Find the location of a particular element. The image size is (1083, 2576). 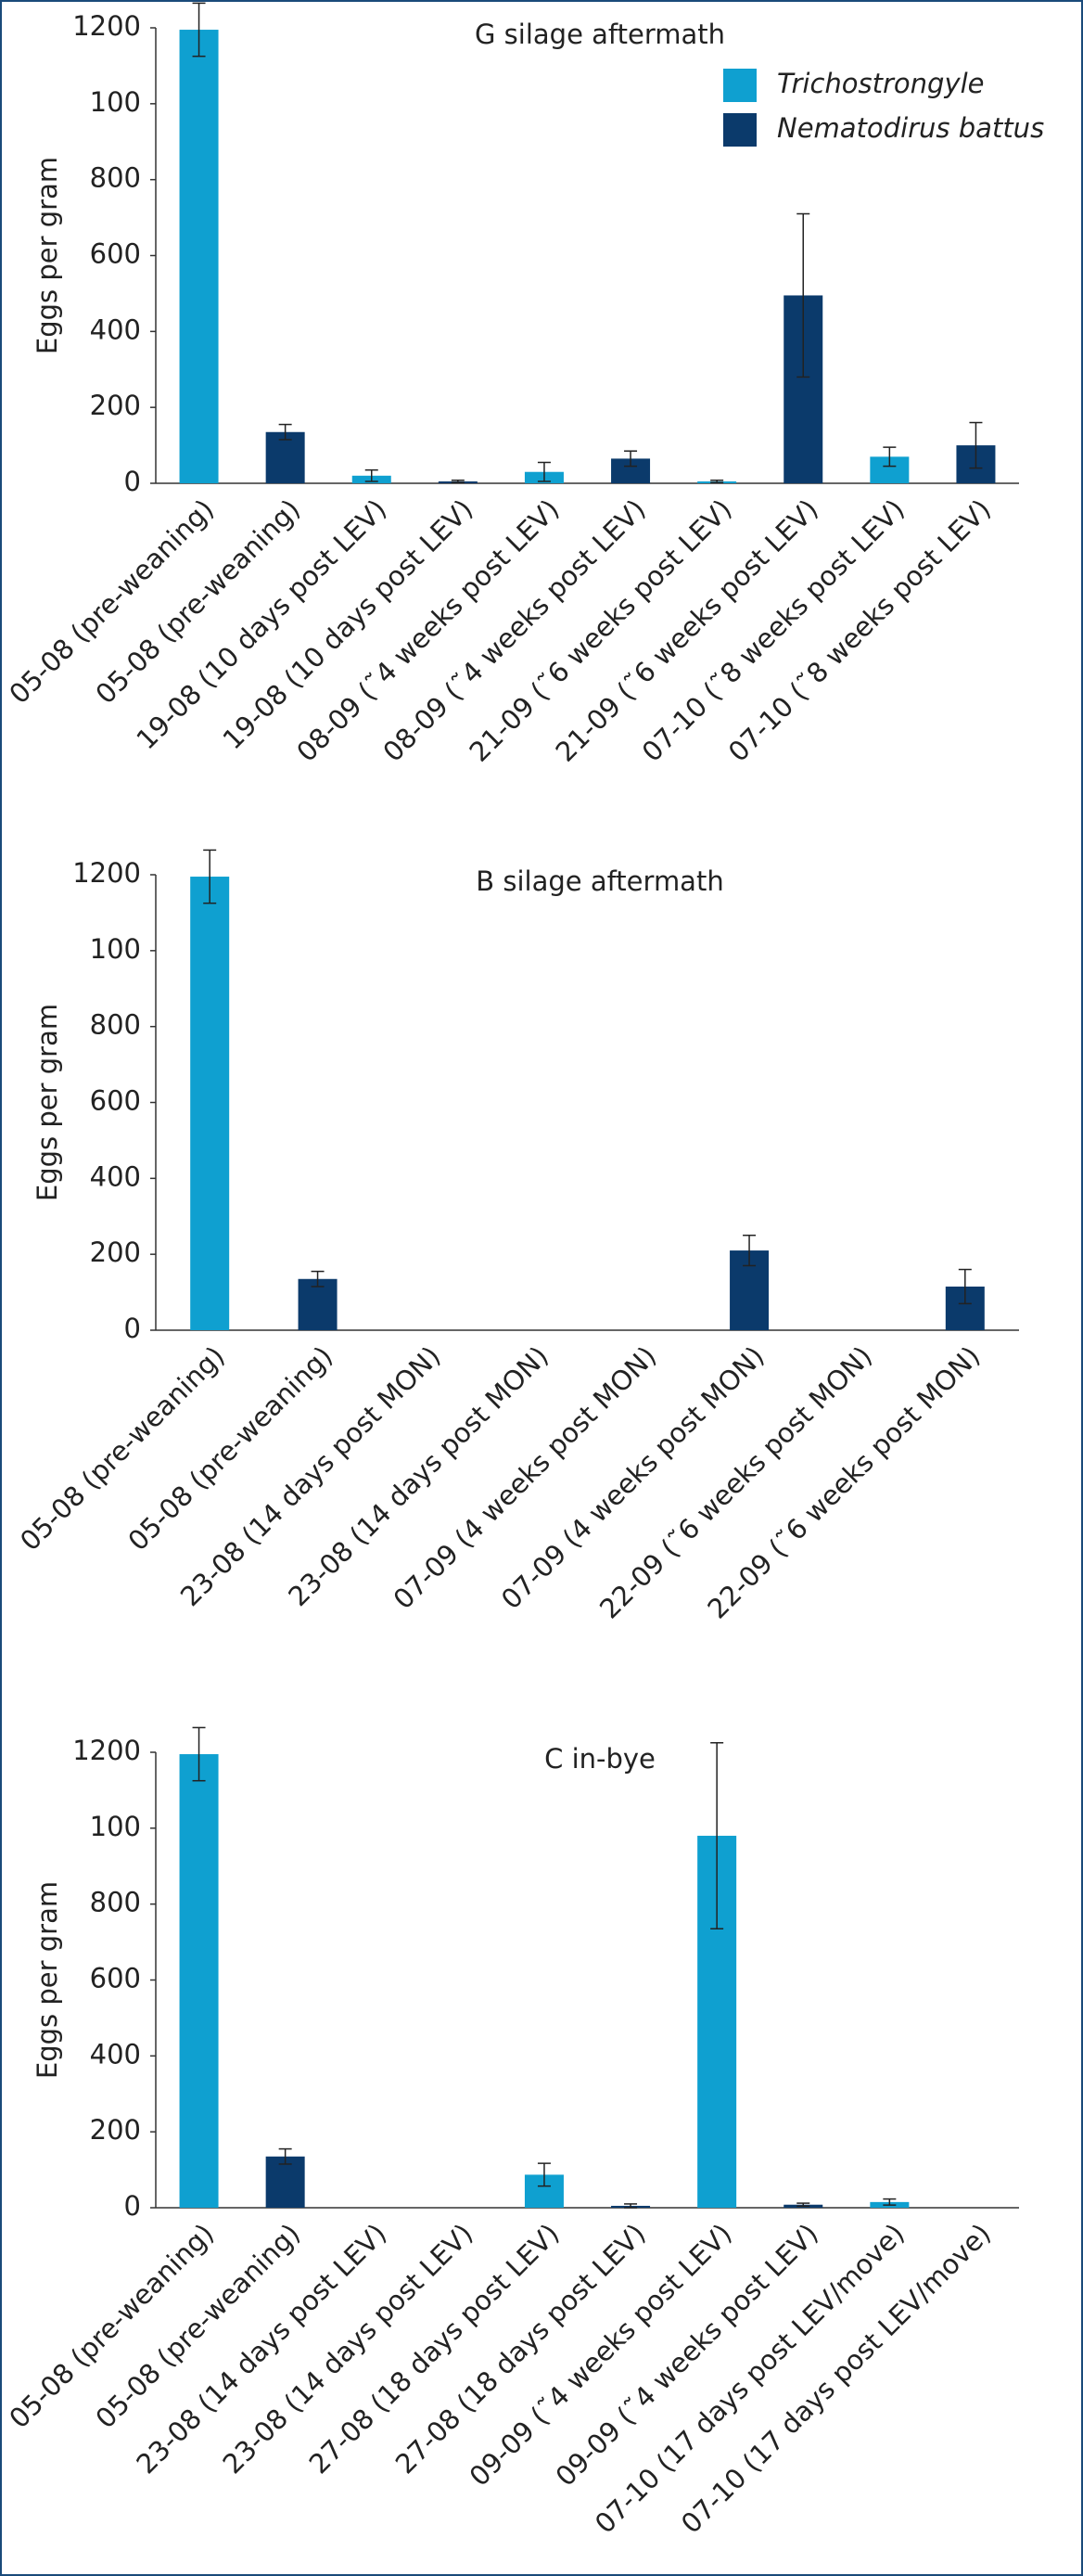

chart-title: G silage aftermath is located at coordinates (600, 34).